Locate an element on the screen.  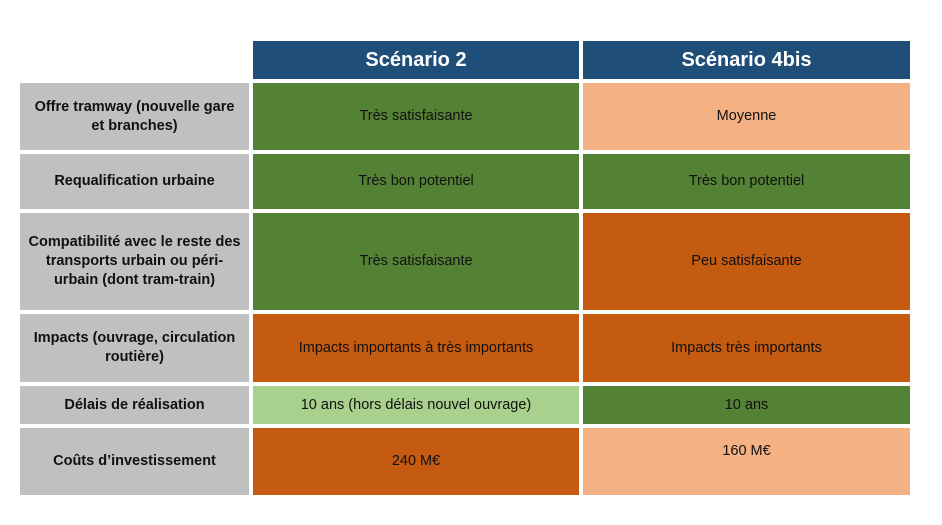
row-label-couts: Coûts d’investissement is located at coordinates (134, 461).